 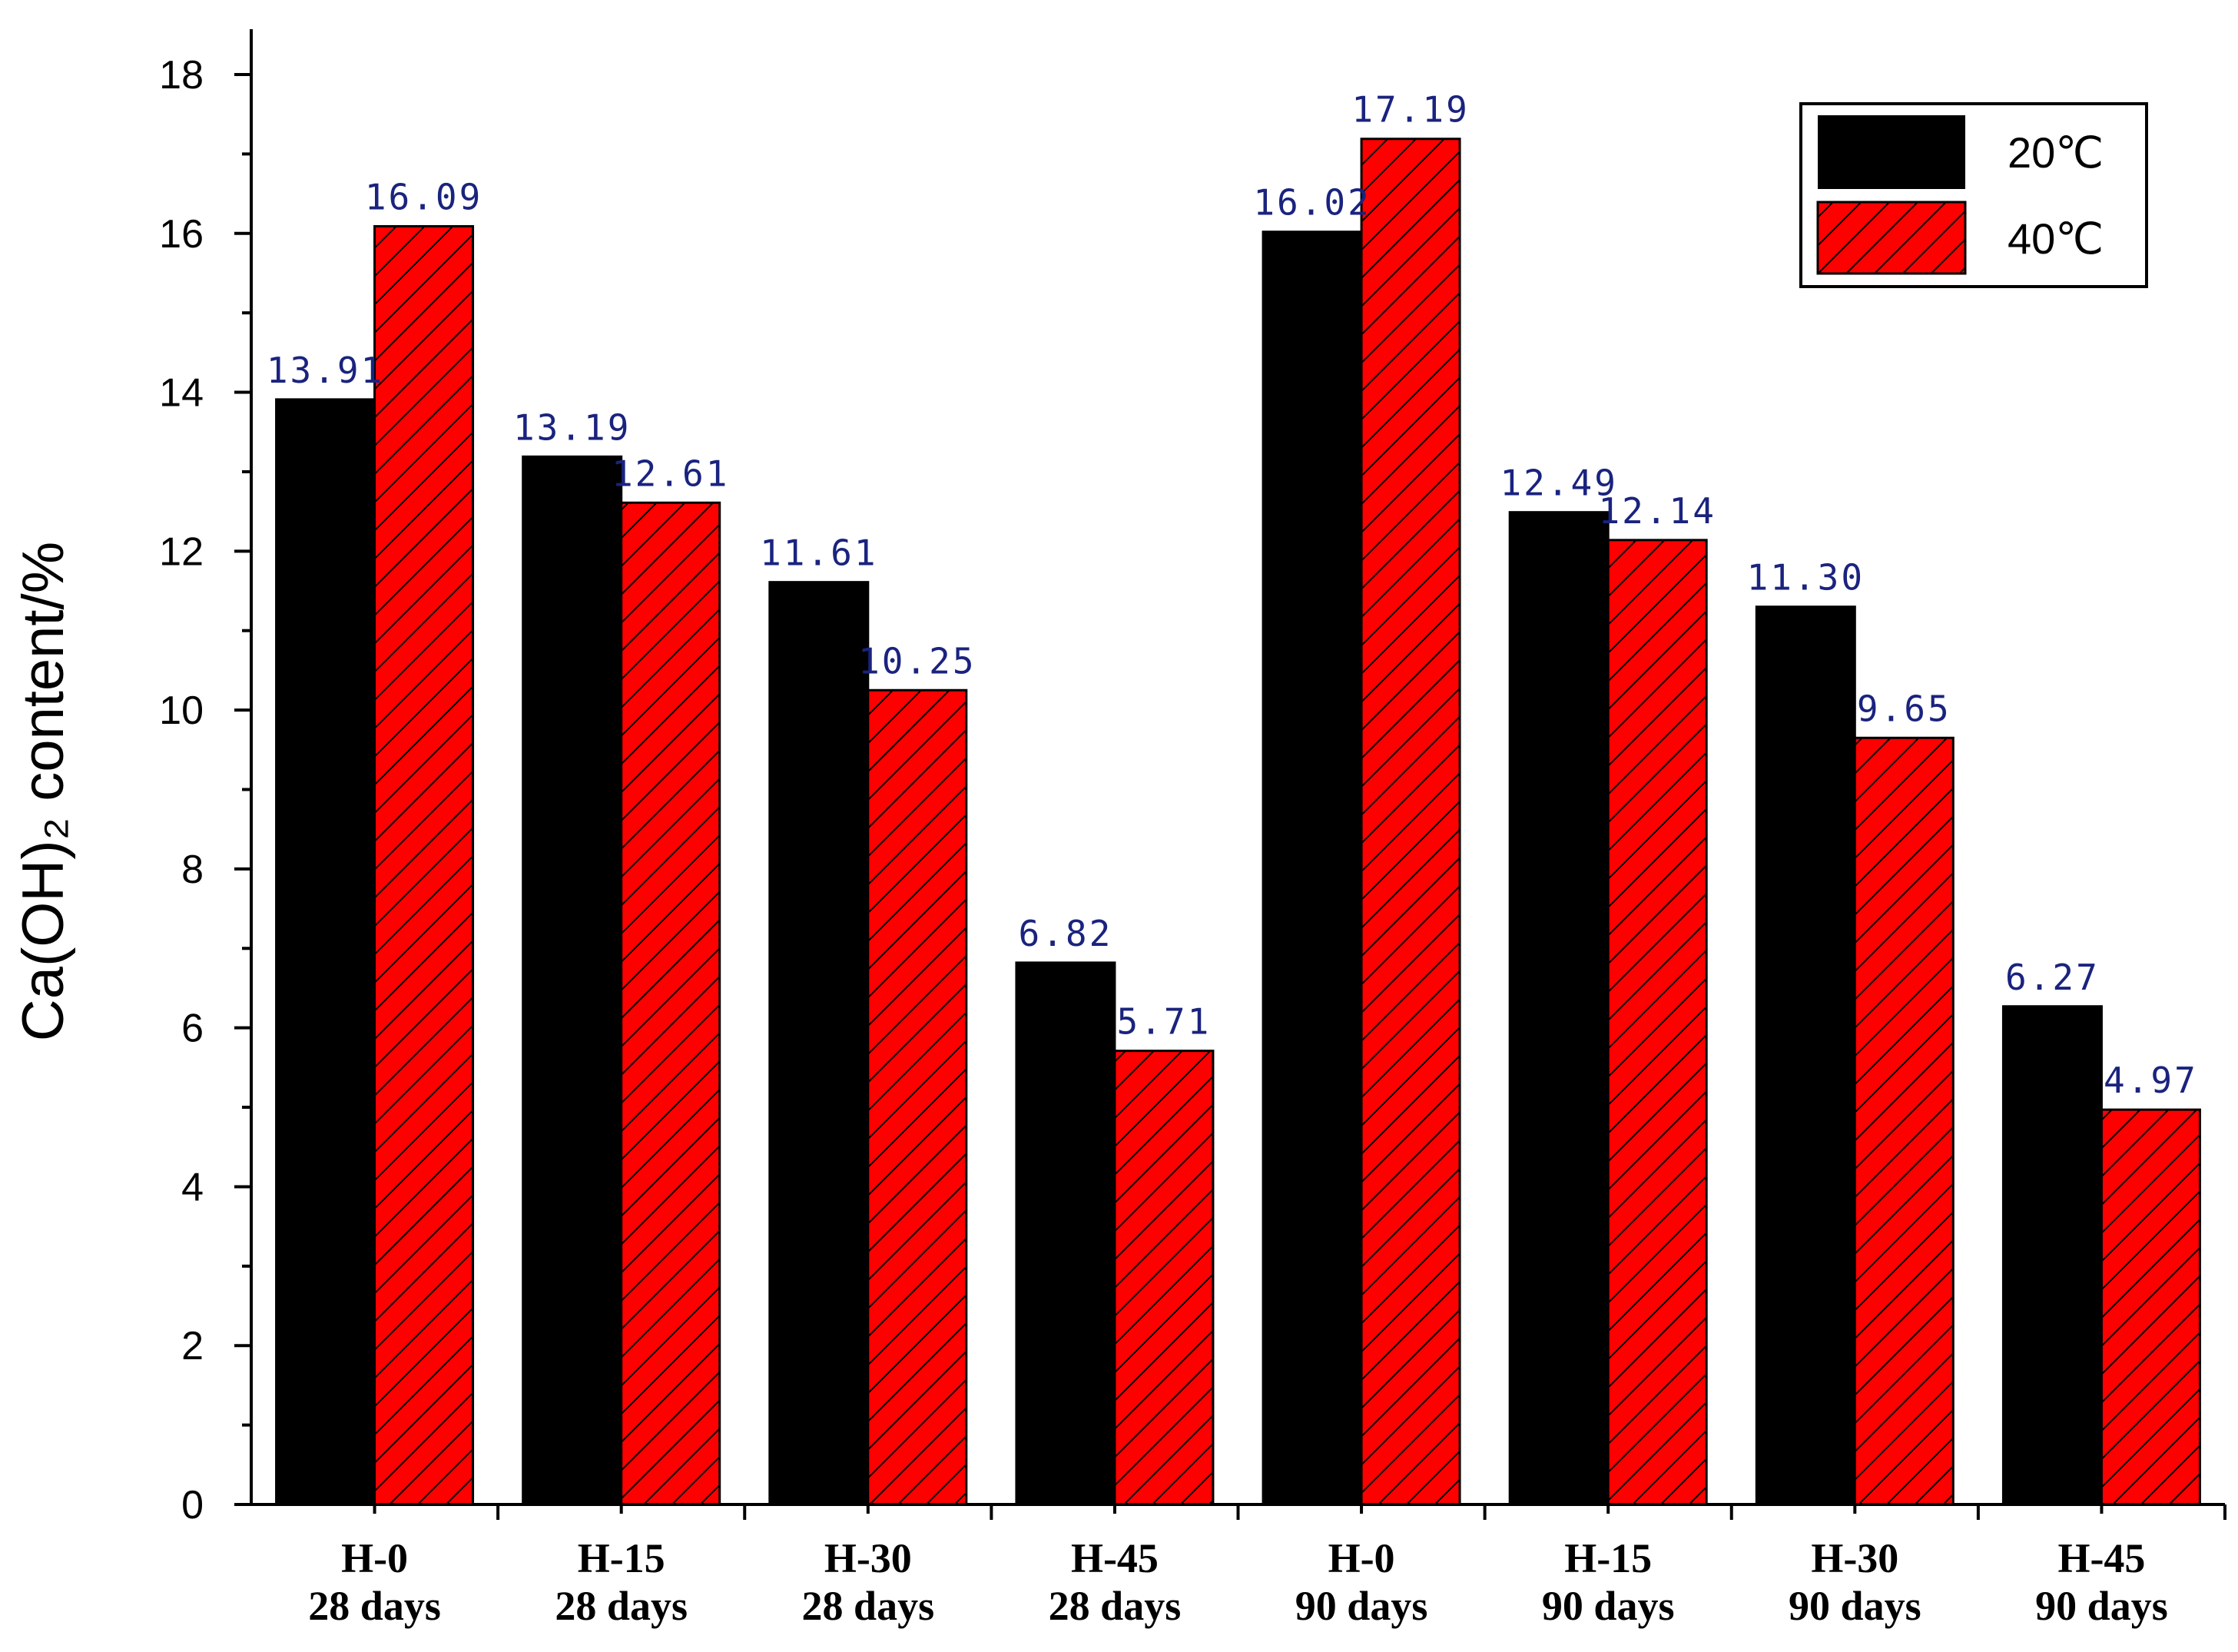 What do you see at coordinates (2052, 977) in the screenshot?
I see `data-label: 6.27` at bounding box center [2052, 977].